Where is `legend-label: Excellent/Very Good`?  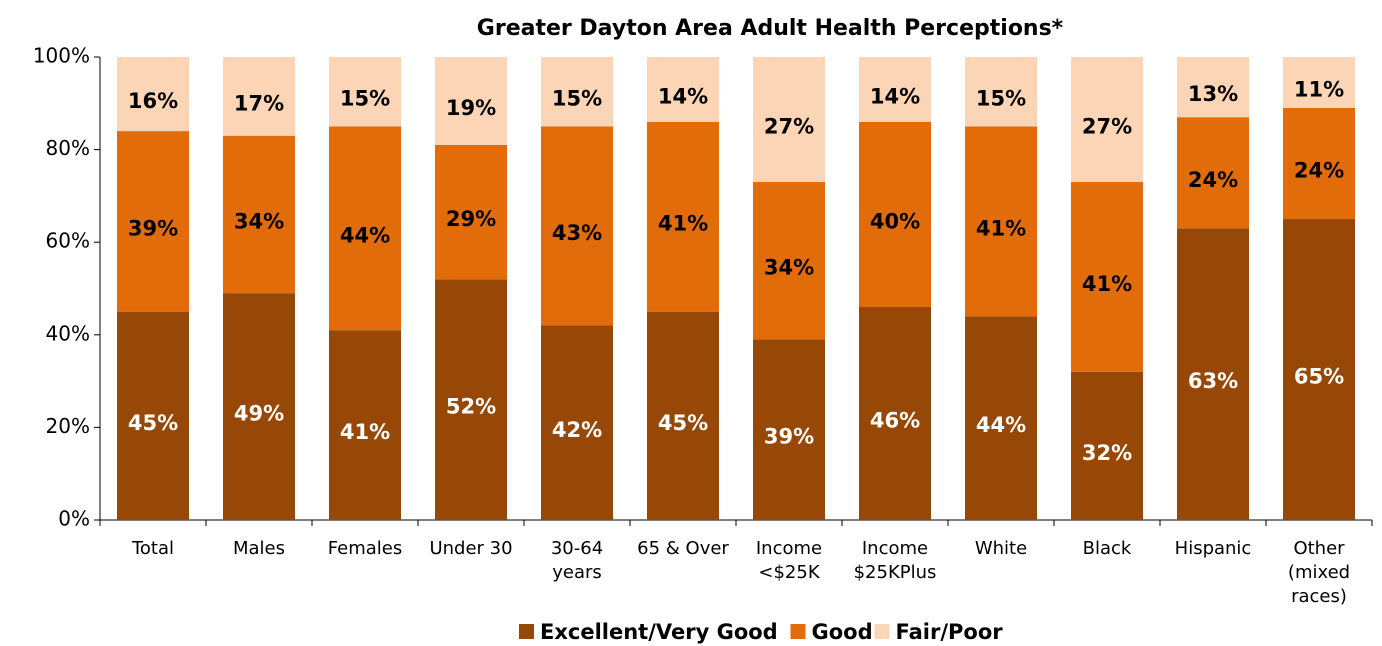
legend-label: Excellent/Very Good is located at coordinates (659, 632).